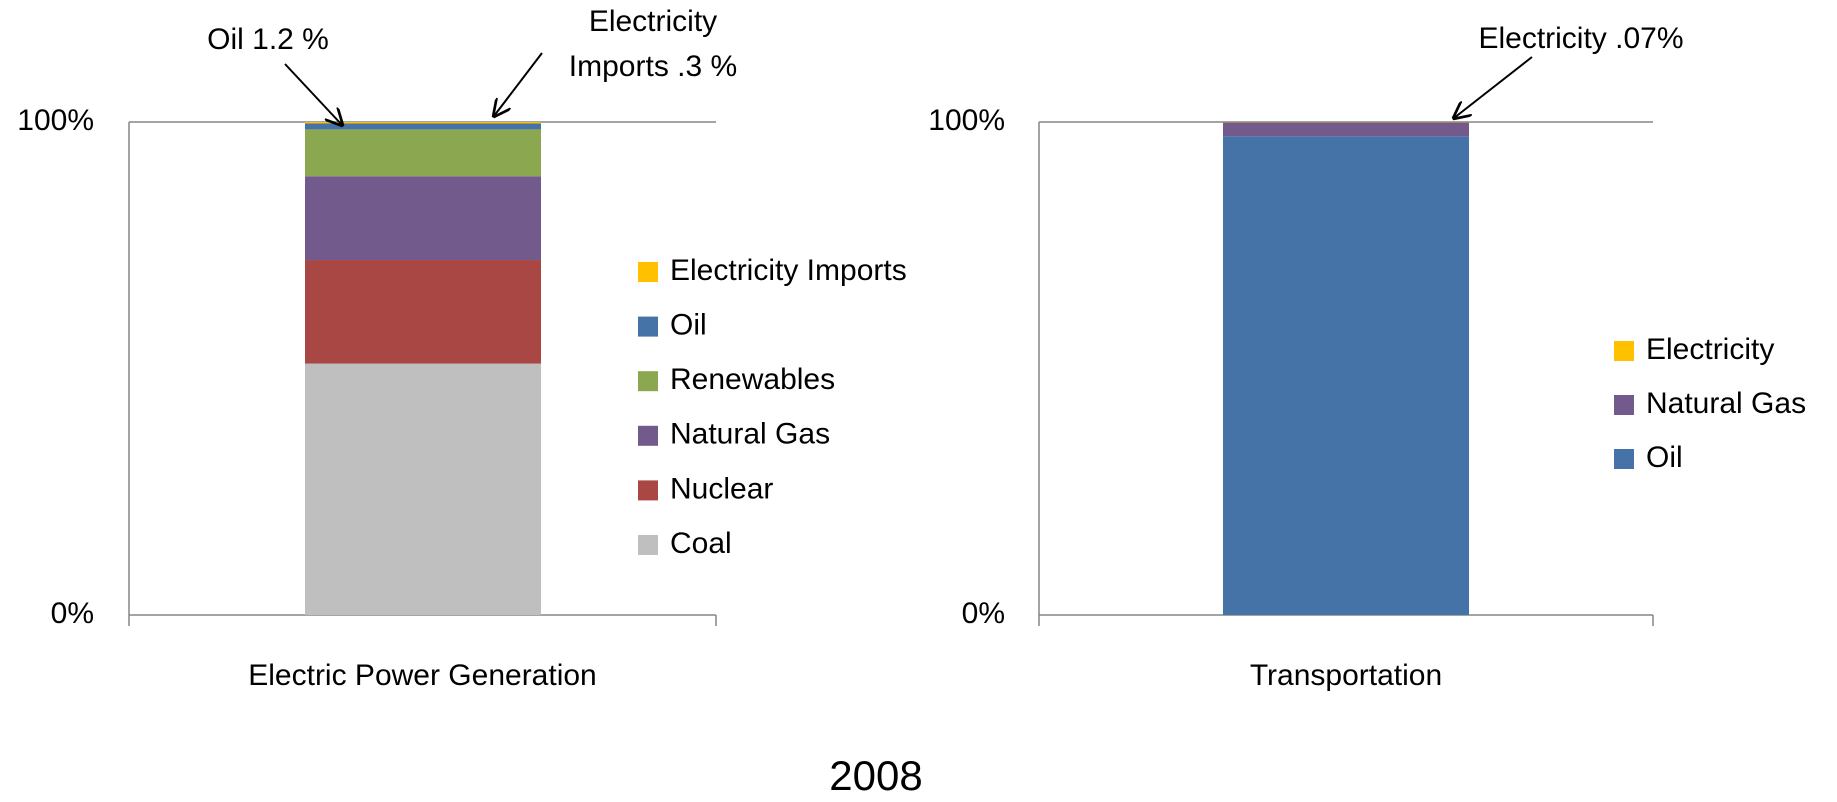 This screenshot has height=802, width=1837. Describe the element at coordinates (875, 775) in the screenshot. I see `figure-title: 2008` at that location.